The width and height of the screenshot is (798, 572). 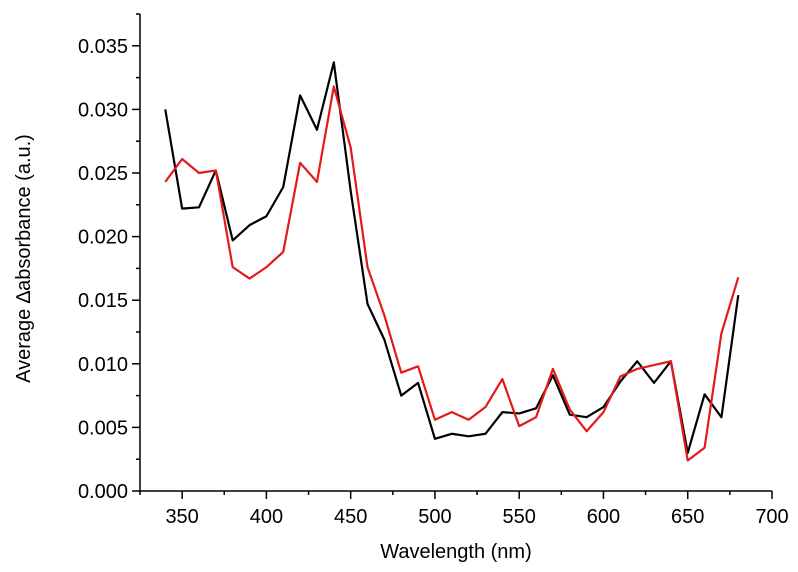 What do you see at coordinates (519, 517) in the screenshot?
I see `x-tick-label: 550` at bounding box center [519, 517].